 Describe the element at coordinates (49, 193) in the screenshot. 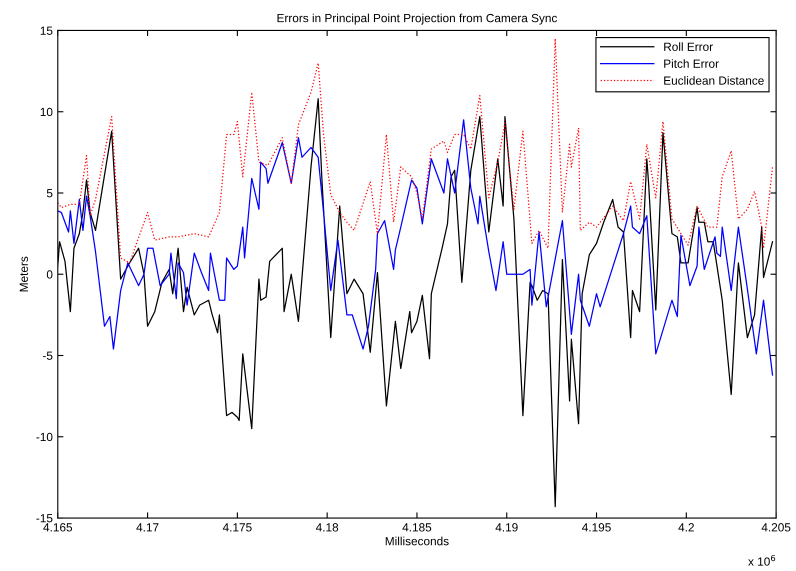

I see `y-tick-label: 5` at that location.